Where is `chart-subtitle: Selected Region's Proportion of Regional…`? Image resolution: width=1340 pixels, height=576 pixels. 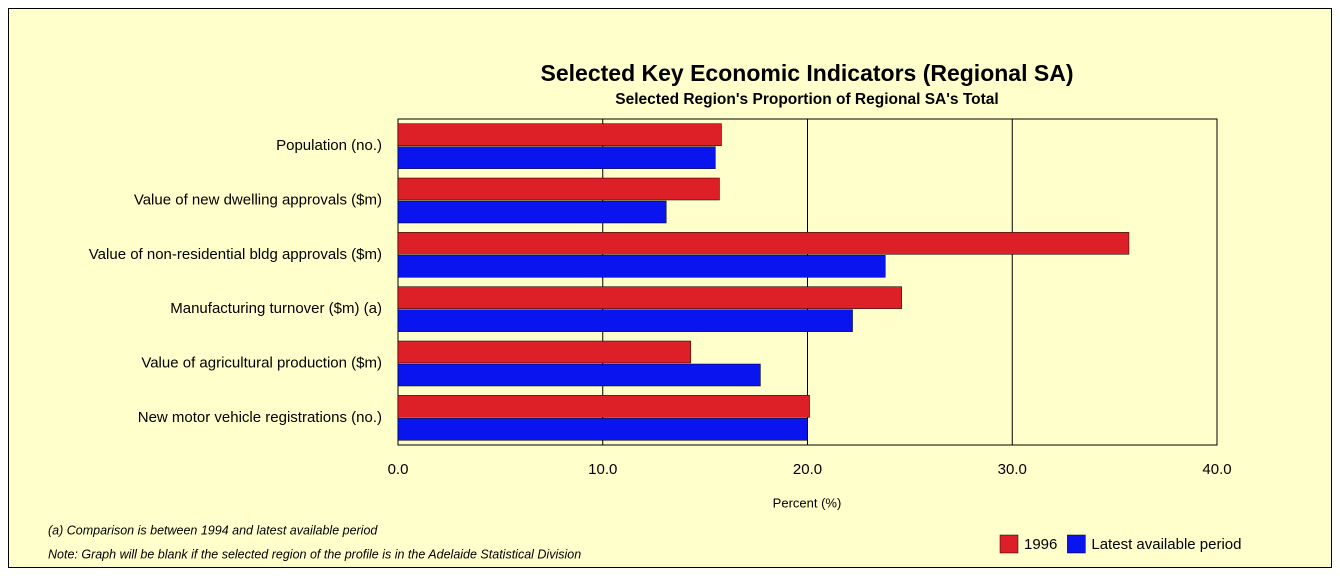 chart-subtitle: Selected Region's Proportion of Regional… is located at coordinates (806, 99).